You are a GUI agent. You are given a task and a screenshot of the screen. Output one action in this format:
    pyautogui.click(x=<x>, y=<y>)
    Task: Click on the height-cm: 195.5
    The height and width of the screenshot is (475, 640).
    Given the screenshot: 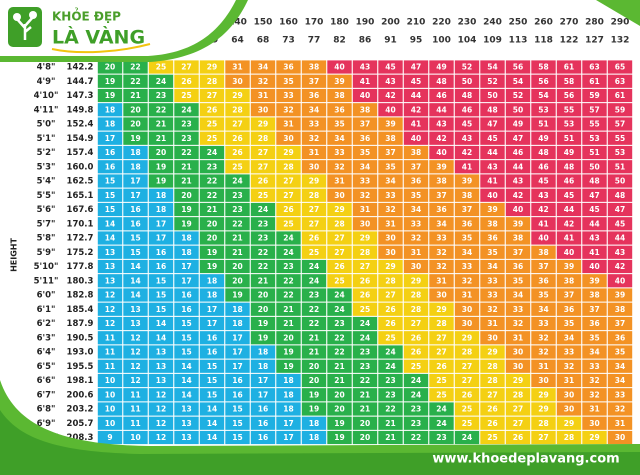 What is the action you would take?
    pyautogui.click(x=80, y=367)
    